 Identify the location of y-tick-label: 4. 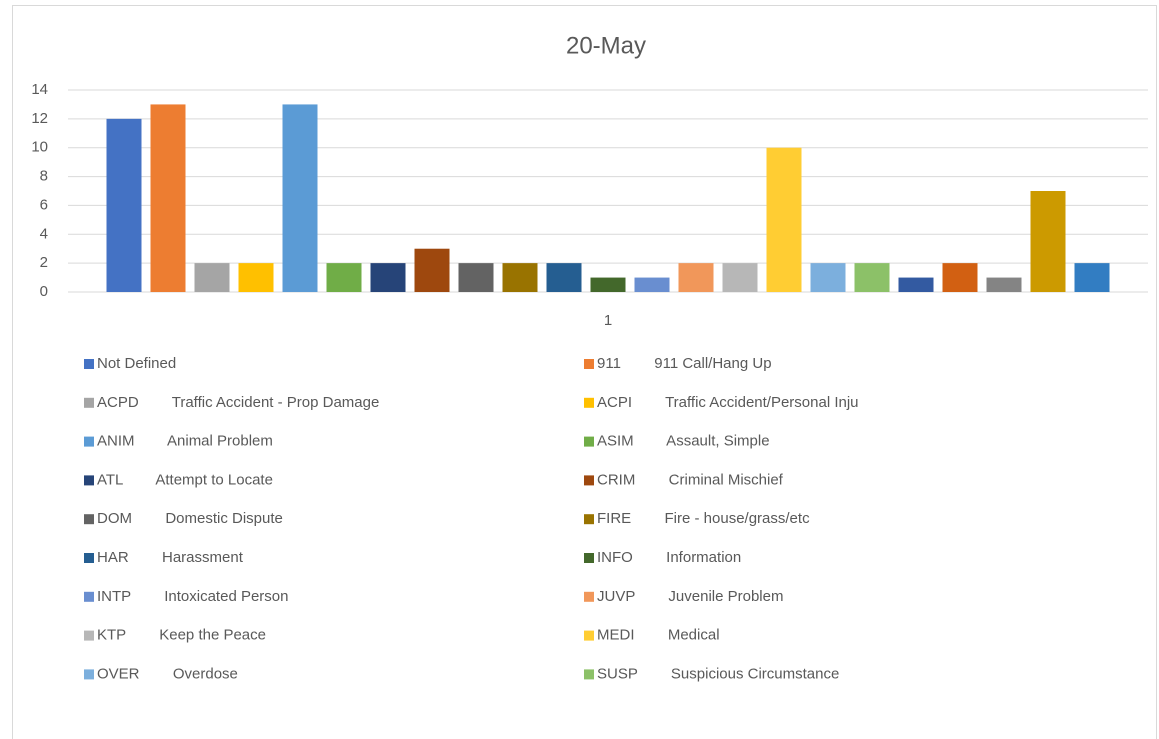
(44, 233).